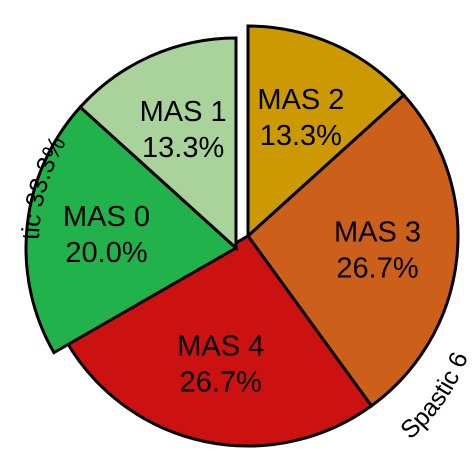  What do you see at coordinates (106, 217) in the screenshot?
I see `slice-label-mas-0: MAS 0` at bounding box center [106, 217].